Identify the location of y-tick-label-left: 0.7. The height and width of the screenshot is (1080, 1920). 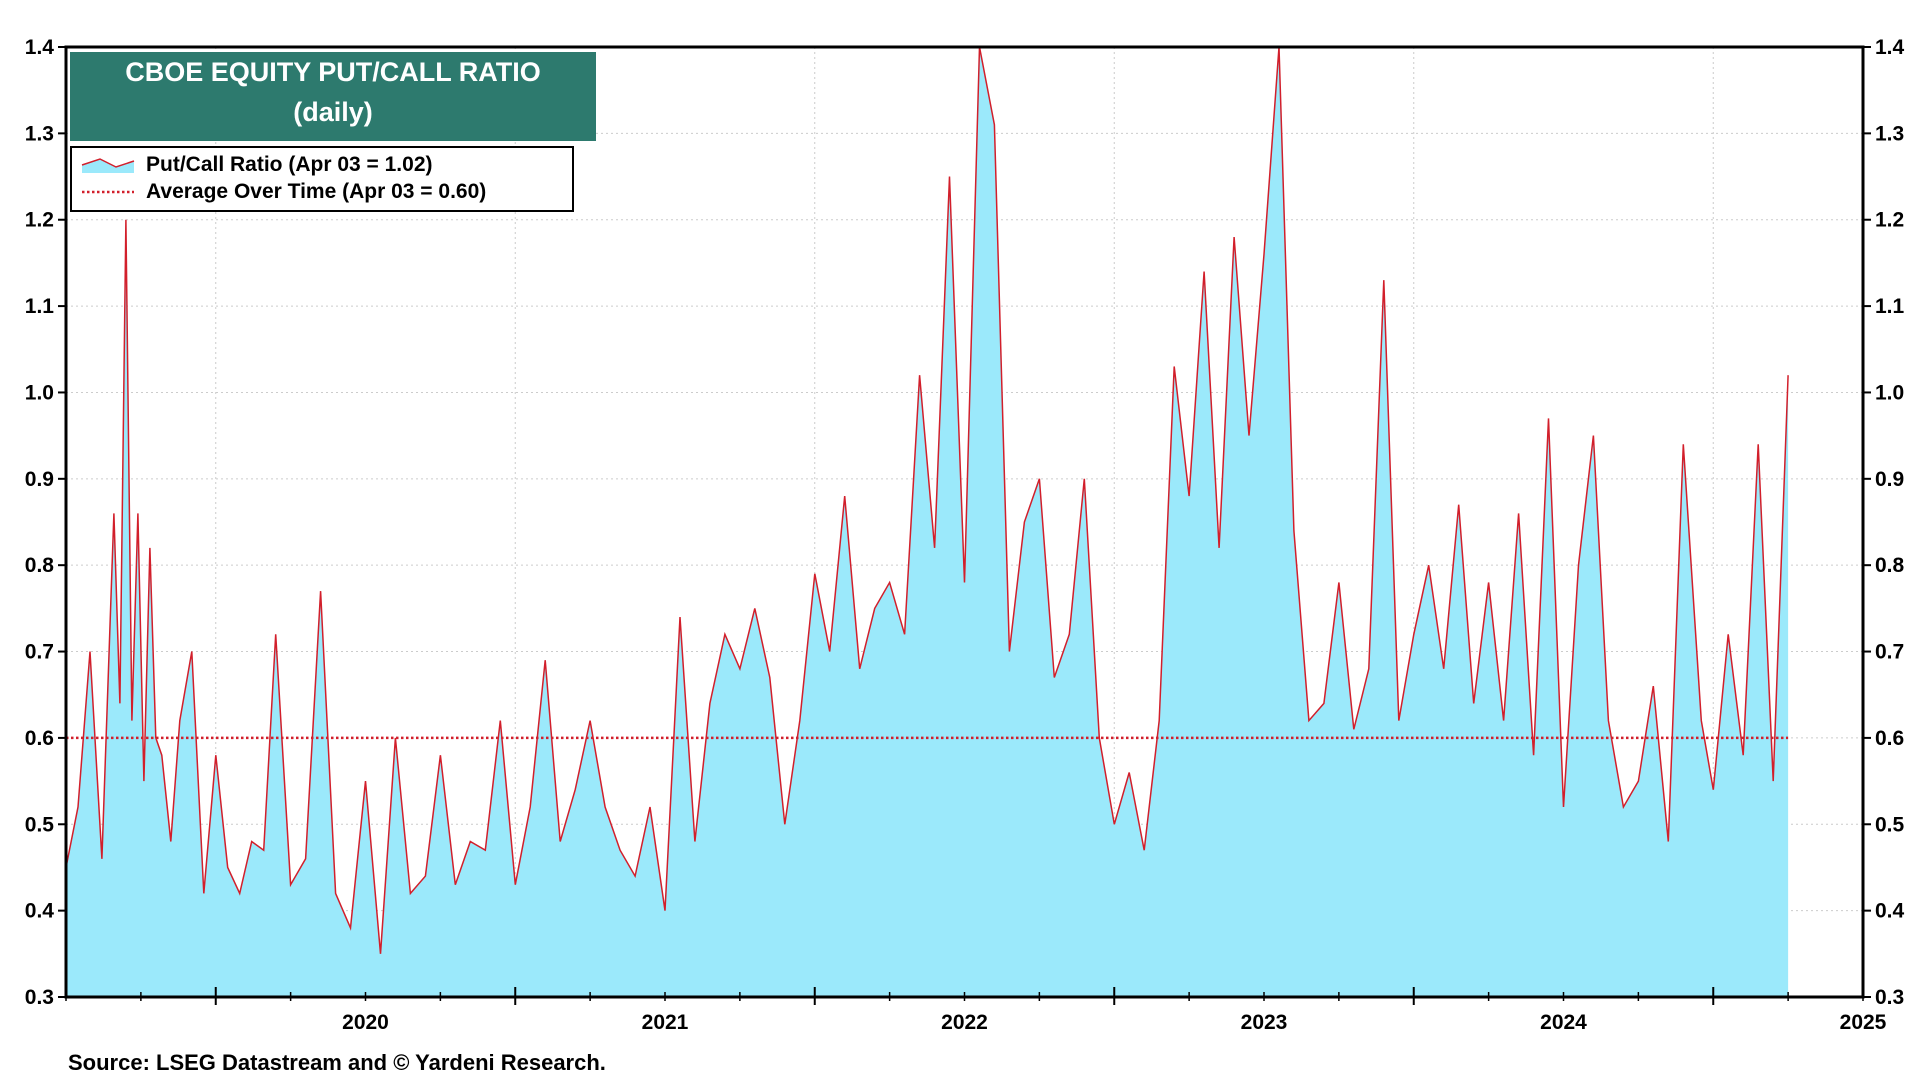
(39, 652).